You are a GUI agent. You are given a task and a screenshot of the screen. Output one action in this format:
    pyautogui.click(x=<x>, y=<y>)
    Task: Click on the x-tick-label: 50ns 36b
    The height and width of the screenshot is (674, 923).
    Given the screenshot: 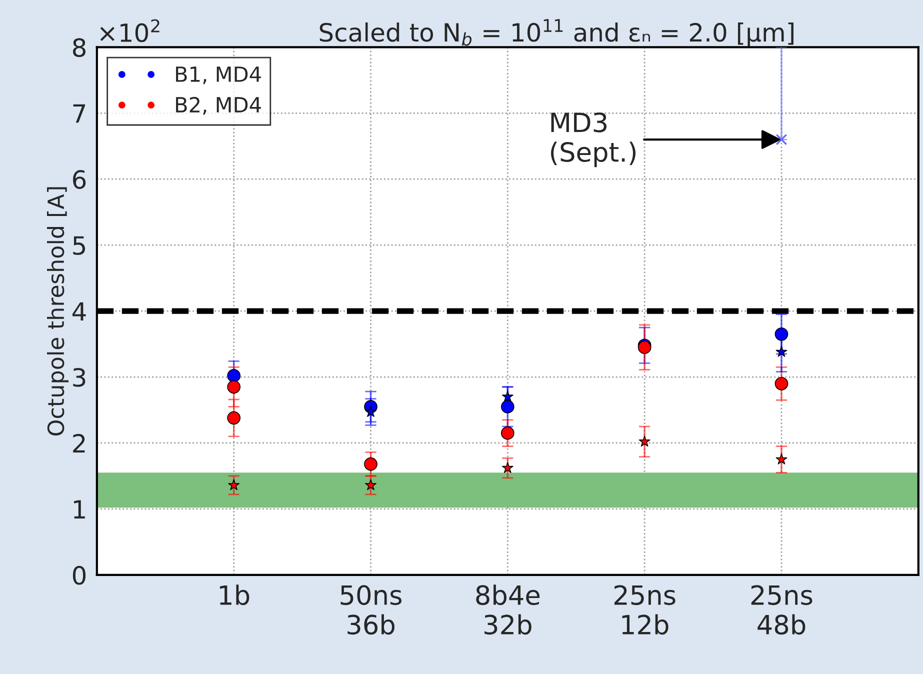 What is the action you would take?
    pyautogui.click(x=371, y=610)
    